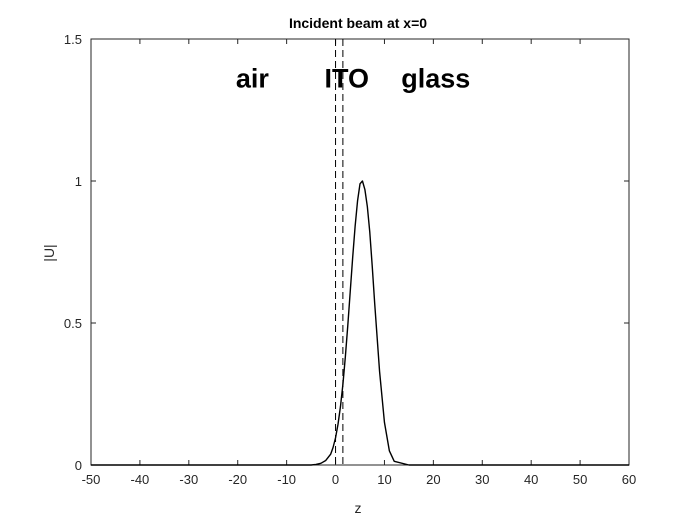 The image size is (696, 522). Describe the element at coordinates (188, 479) in the screenshot. I see `x-tick-label: -30` at that location.